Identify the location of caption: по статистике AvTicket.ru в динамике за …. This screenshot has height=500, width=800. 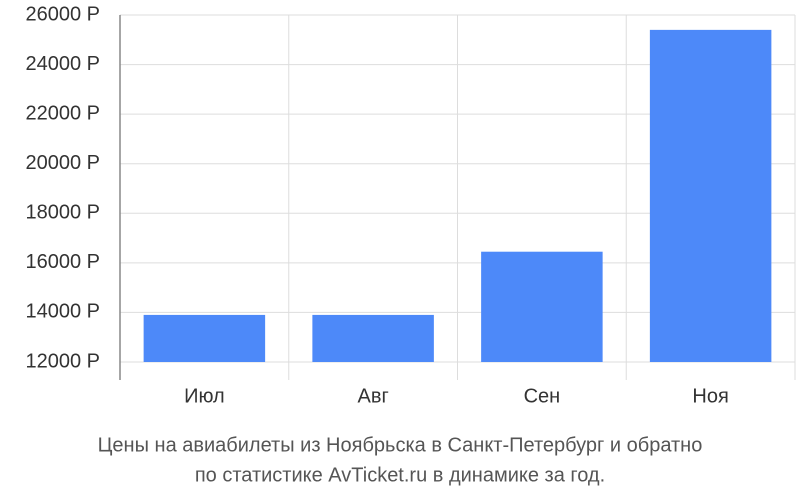
(400, 475).